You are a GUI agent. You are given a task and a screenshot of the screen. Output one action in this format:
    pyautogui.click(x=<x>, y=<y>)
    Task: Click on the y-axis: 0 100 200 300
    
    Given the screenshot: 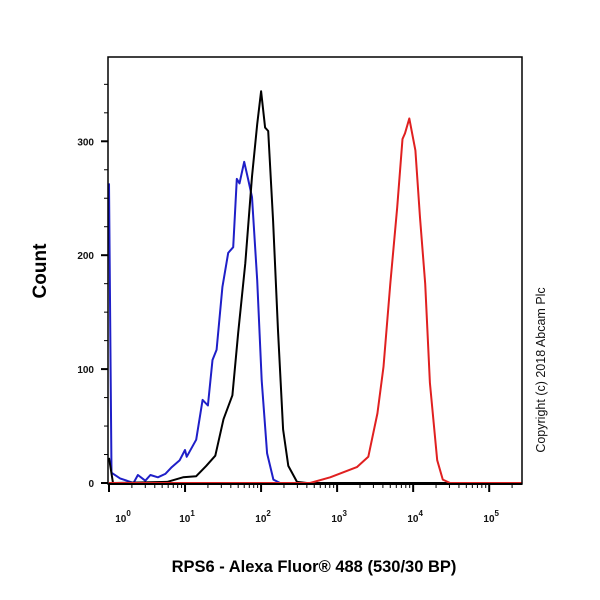 What is the action you would take?
    pyautogui.click(x=92, y=286)
    